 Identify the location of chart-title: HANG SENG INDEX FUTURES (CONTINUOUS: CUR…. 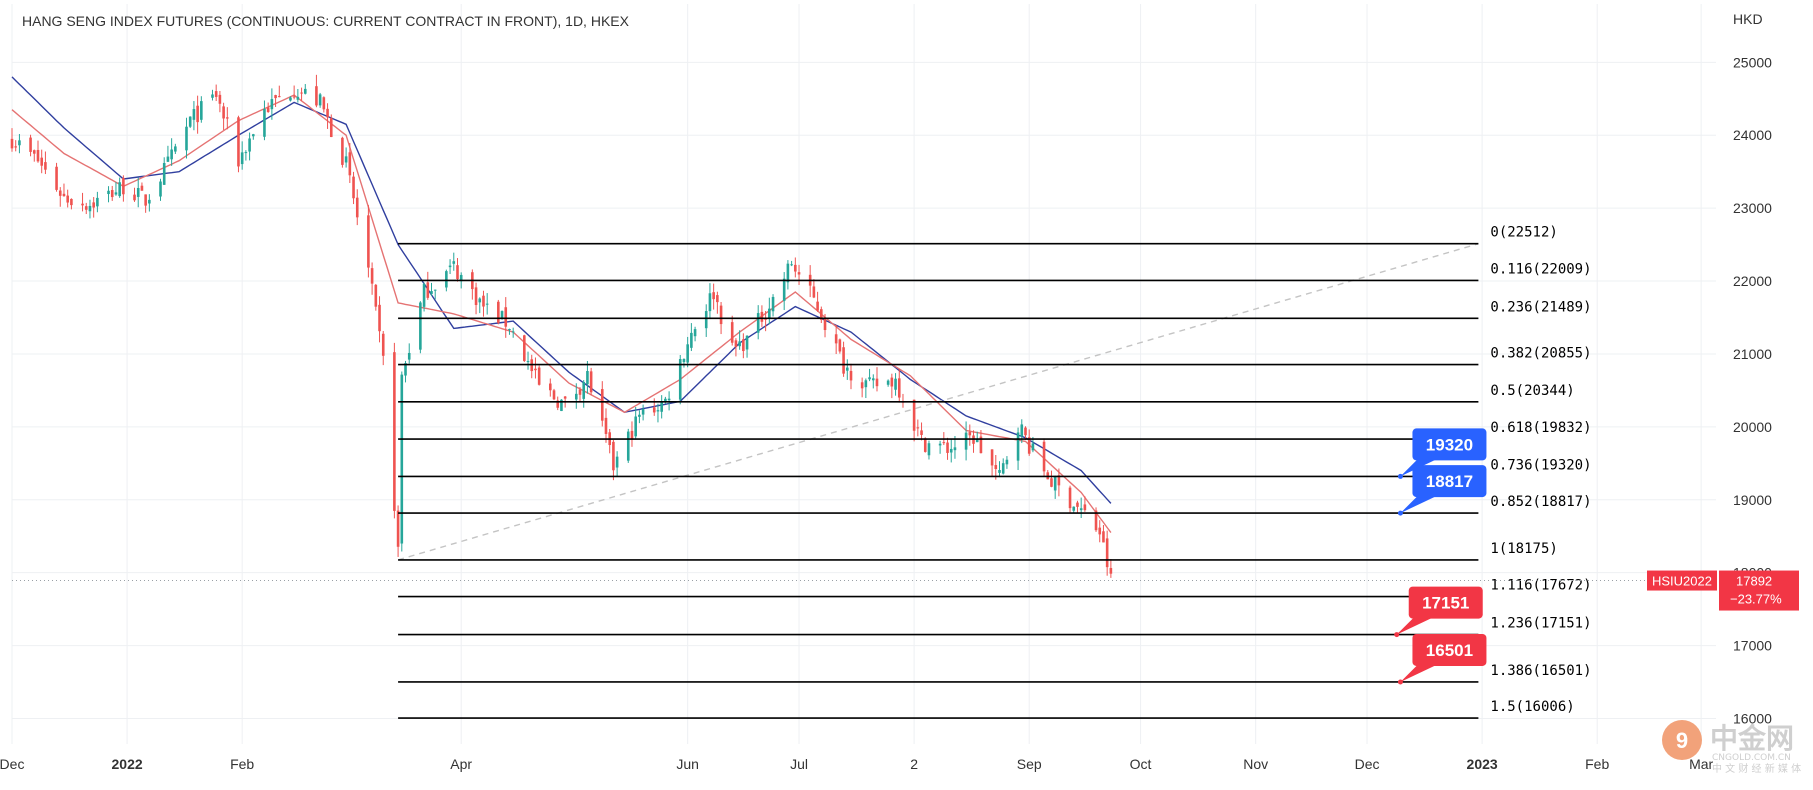
(326, 21).